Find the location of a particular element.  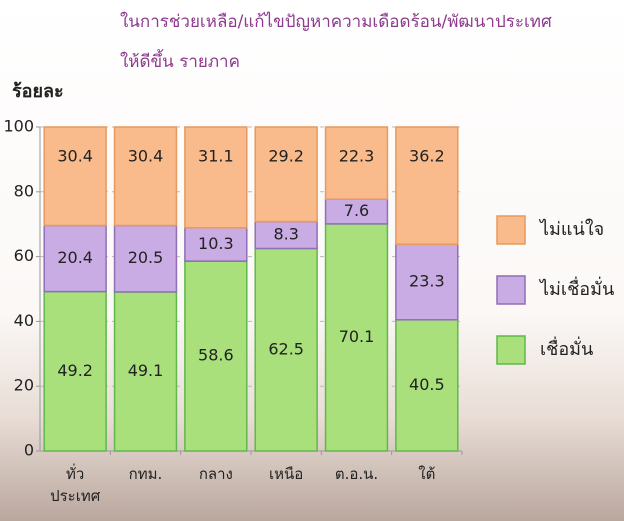

data-label: 49.1 is located at coordinates (146, 370).